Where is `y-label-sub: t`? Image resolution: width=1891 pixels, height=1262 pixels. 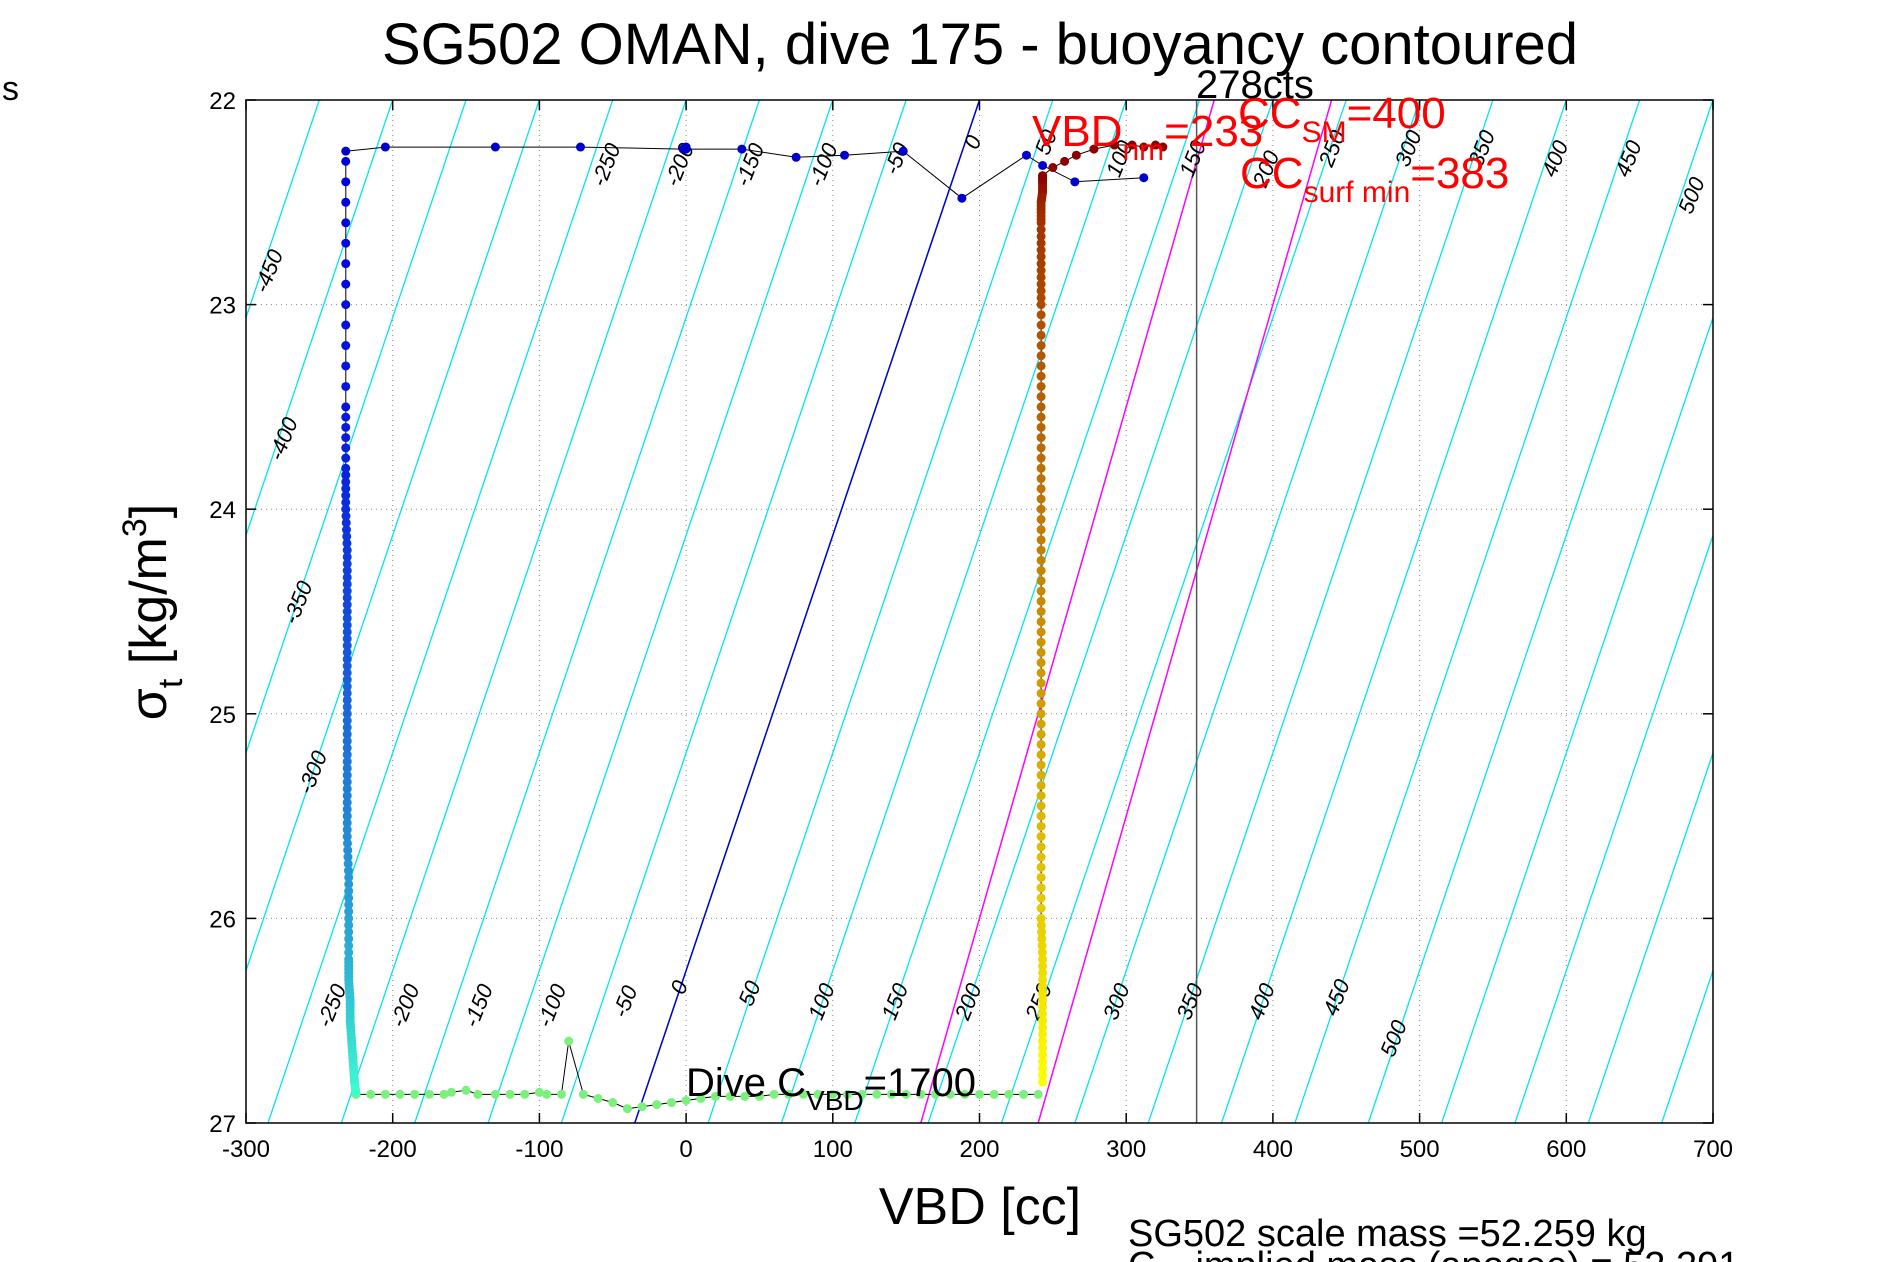
y-label-sub: t is located at coordinates (171, 683).